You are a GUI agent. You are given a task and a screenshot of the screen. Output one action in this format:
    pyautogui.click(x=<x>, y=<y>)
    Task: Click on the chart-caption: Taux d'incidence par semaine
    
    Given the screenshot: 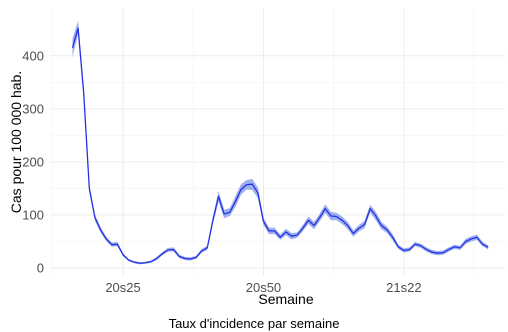 What is the action you would take?
    pyautogui.click(x=254, y=323)
    